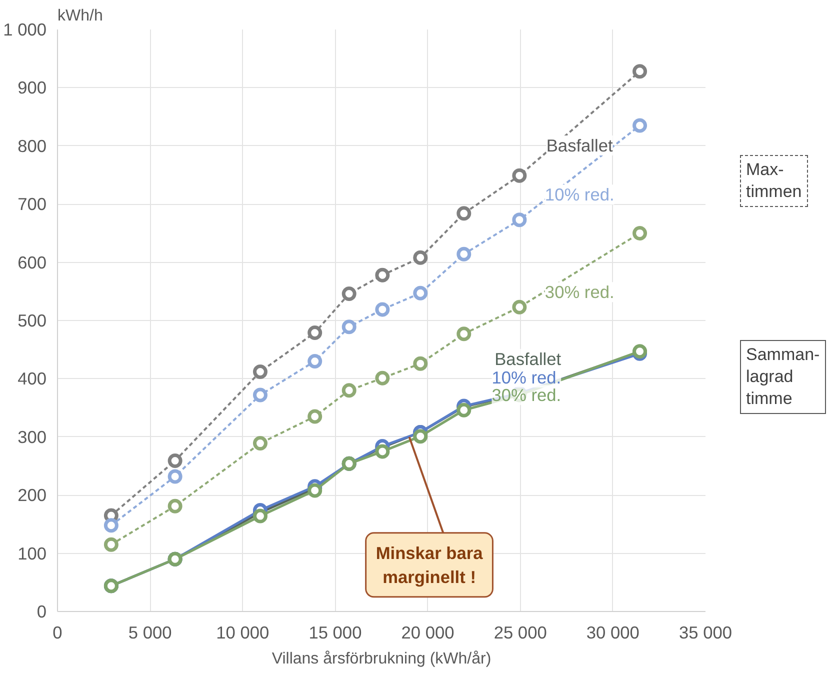 The image size is (837, 677). I want to click on x-tick-label: 20 000, so click(427, 632).